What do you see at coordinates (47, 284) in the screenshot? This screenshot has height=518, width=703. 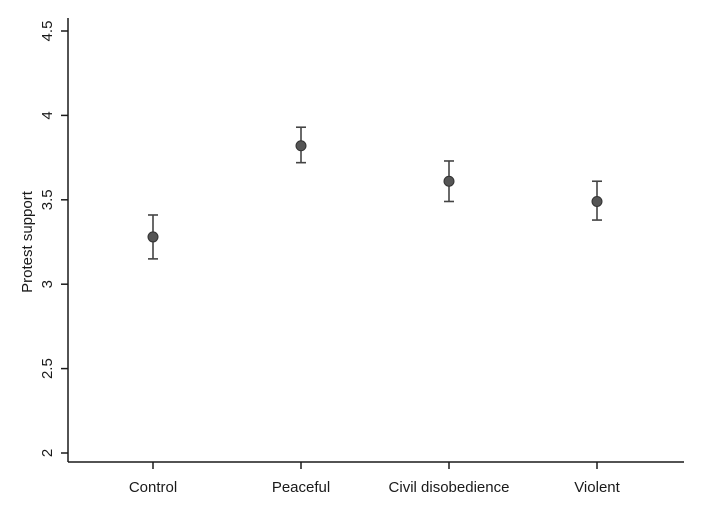 I see `y-tick-label: 3` at bounding box center [47, 284].